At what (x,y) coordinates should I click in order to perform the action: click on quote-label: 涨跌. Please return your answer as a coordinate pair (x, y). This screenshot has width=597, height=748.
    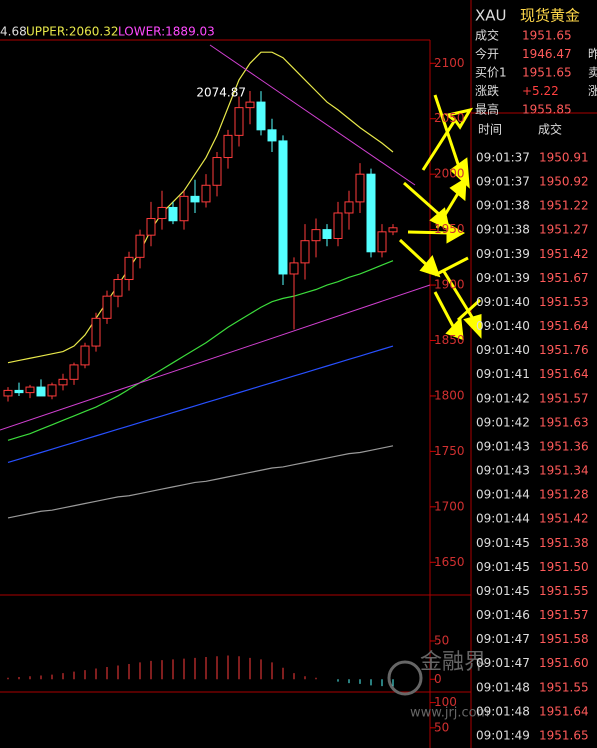
    Looking at the image, I should click on (487, 90).